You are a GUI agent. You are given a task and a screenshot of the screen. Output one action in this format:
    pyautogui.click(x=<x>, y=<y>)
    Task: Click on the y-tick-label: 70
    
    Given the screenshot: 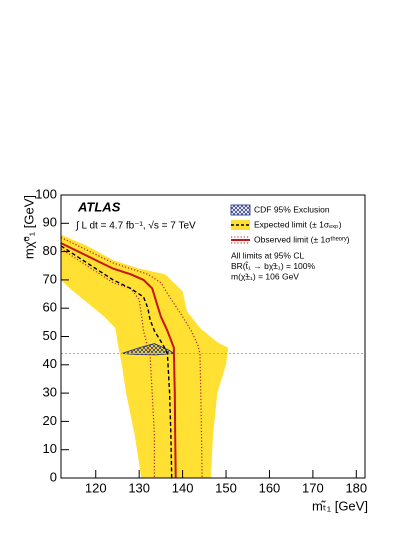 What is the action you would take?
    pyautogui.click(x=50, y=278)
    